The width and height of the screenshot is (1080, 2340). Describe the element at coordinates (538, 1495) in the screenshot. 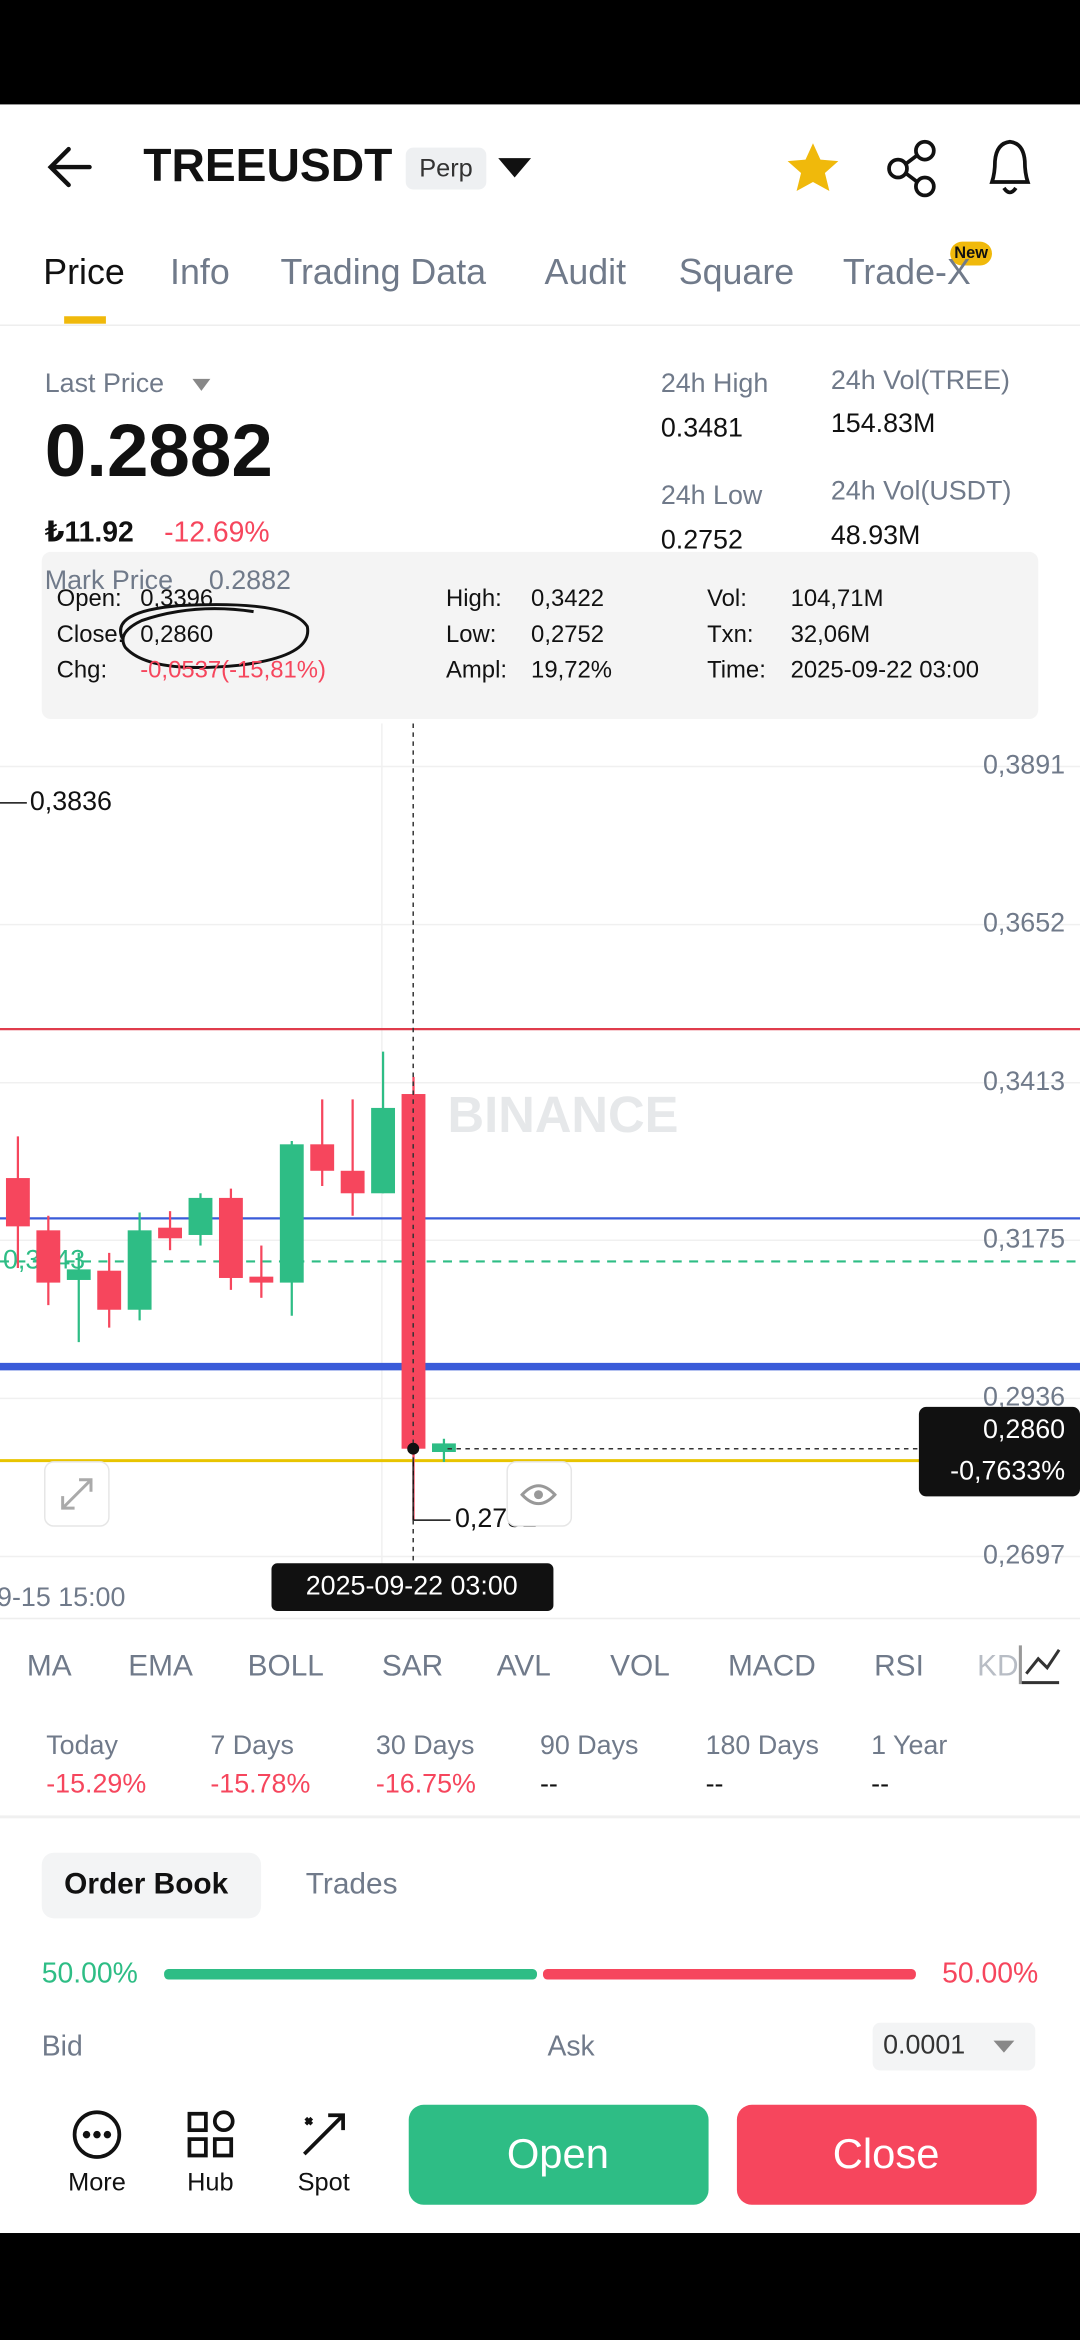

I see `eye-pupil` at that location.